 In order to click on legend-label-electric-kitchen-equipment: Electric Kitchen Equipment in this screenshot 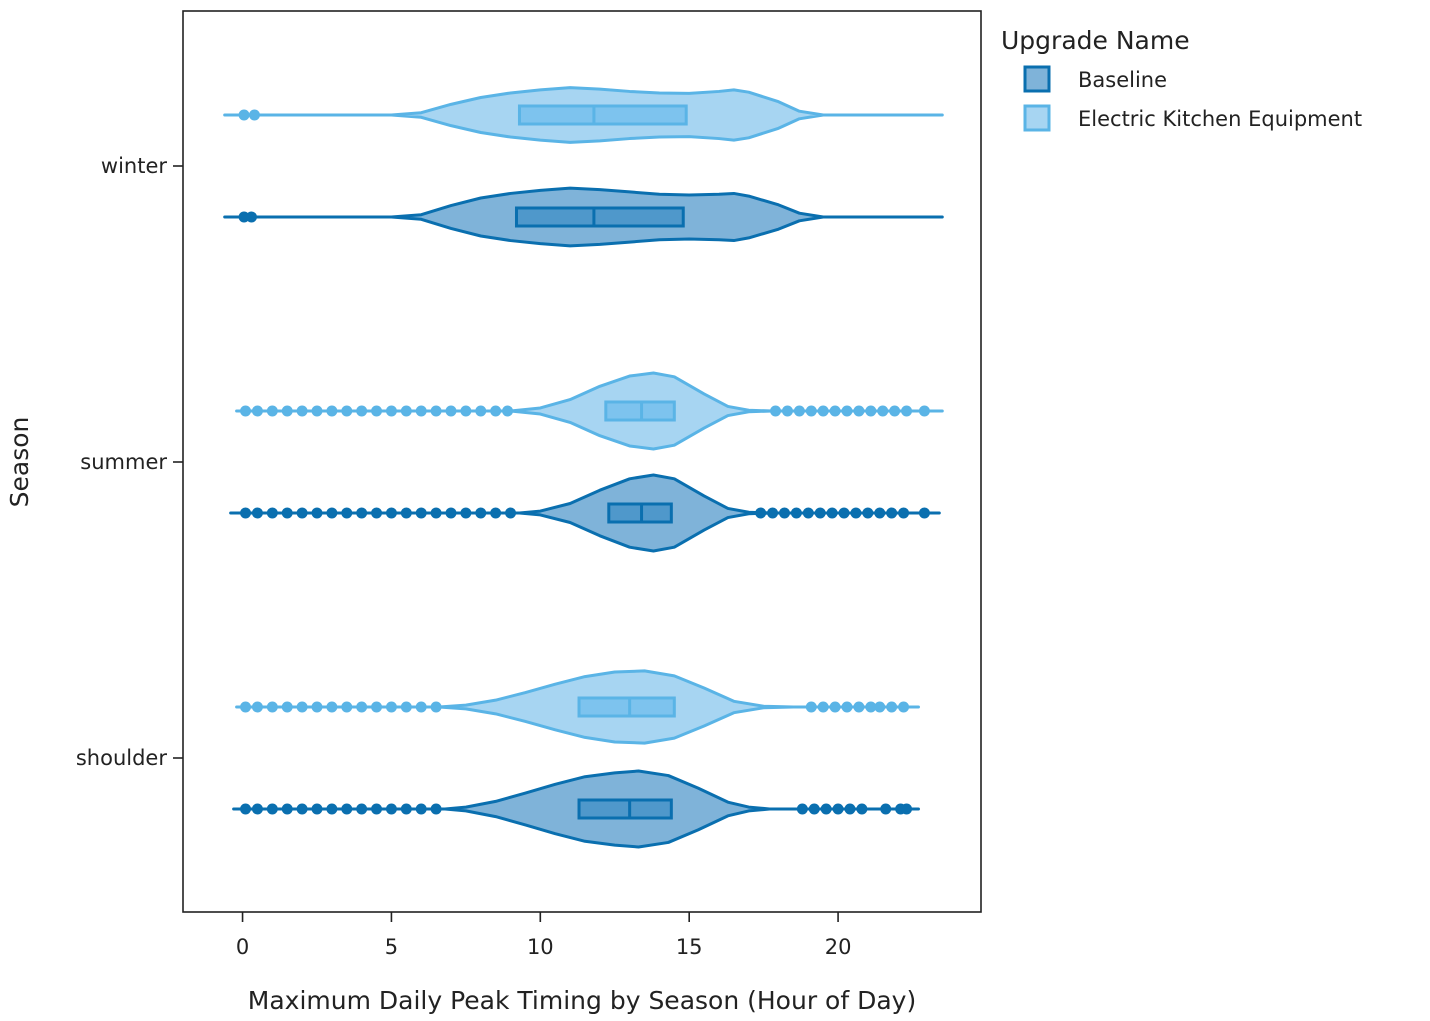, I will do `click(1220, 119)`.